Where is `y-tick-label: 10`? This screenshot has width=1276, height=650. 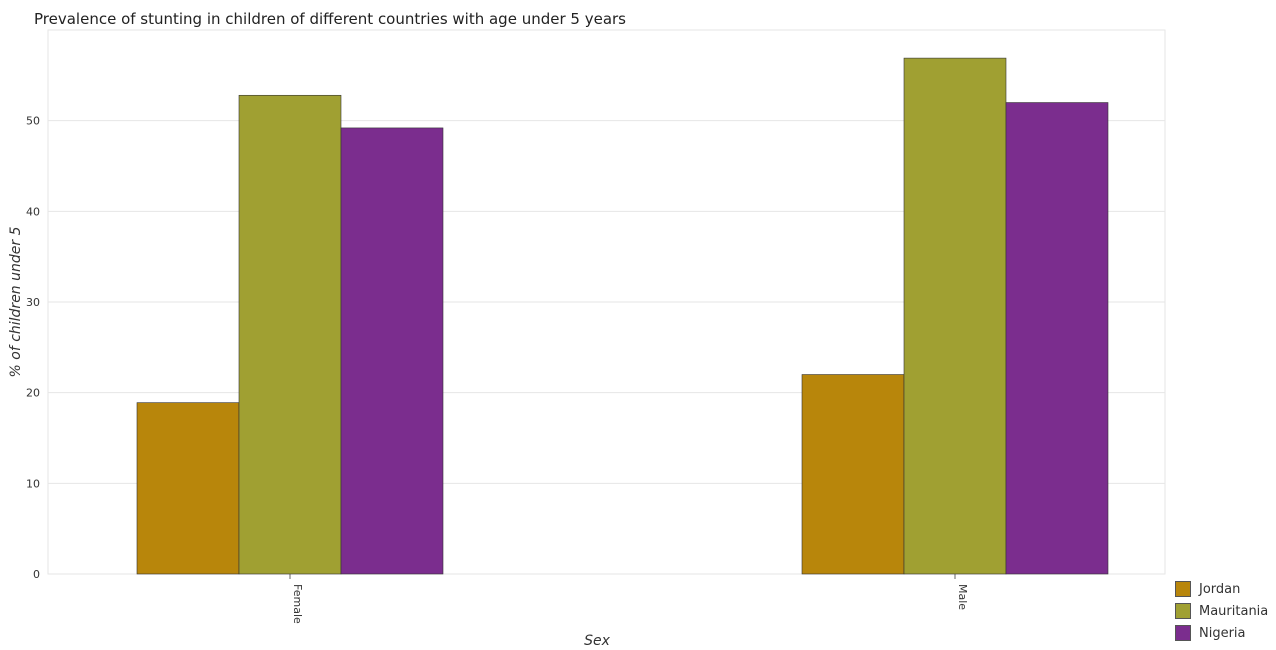
y-tick-label: 10 is located at coordinates (33, 483).